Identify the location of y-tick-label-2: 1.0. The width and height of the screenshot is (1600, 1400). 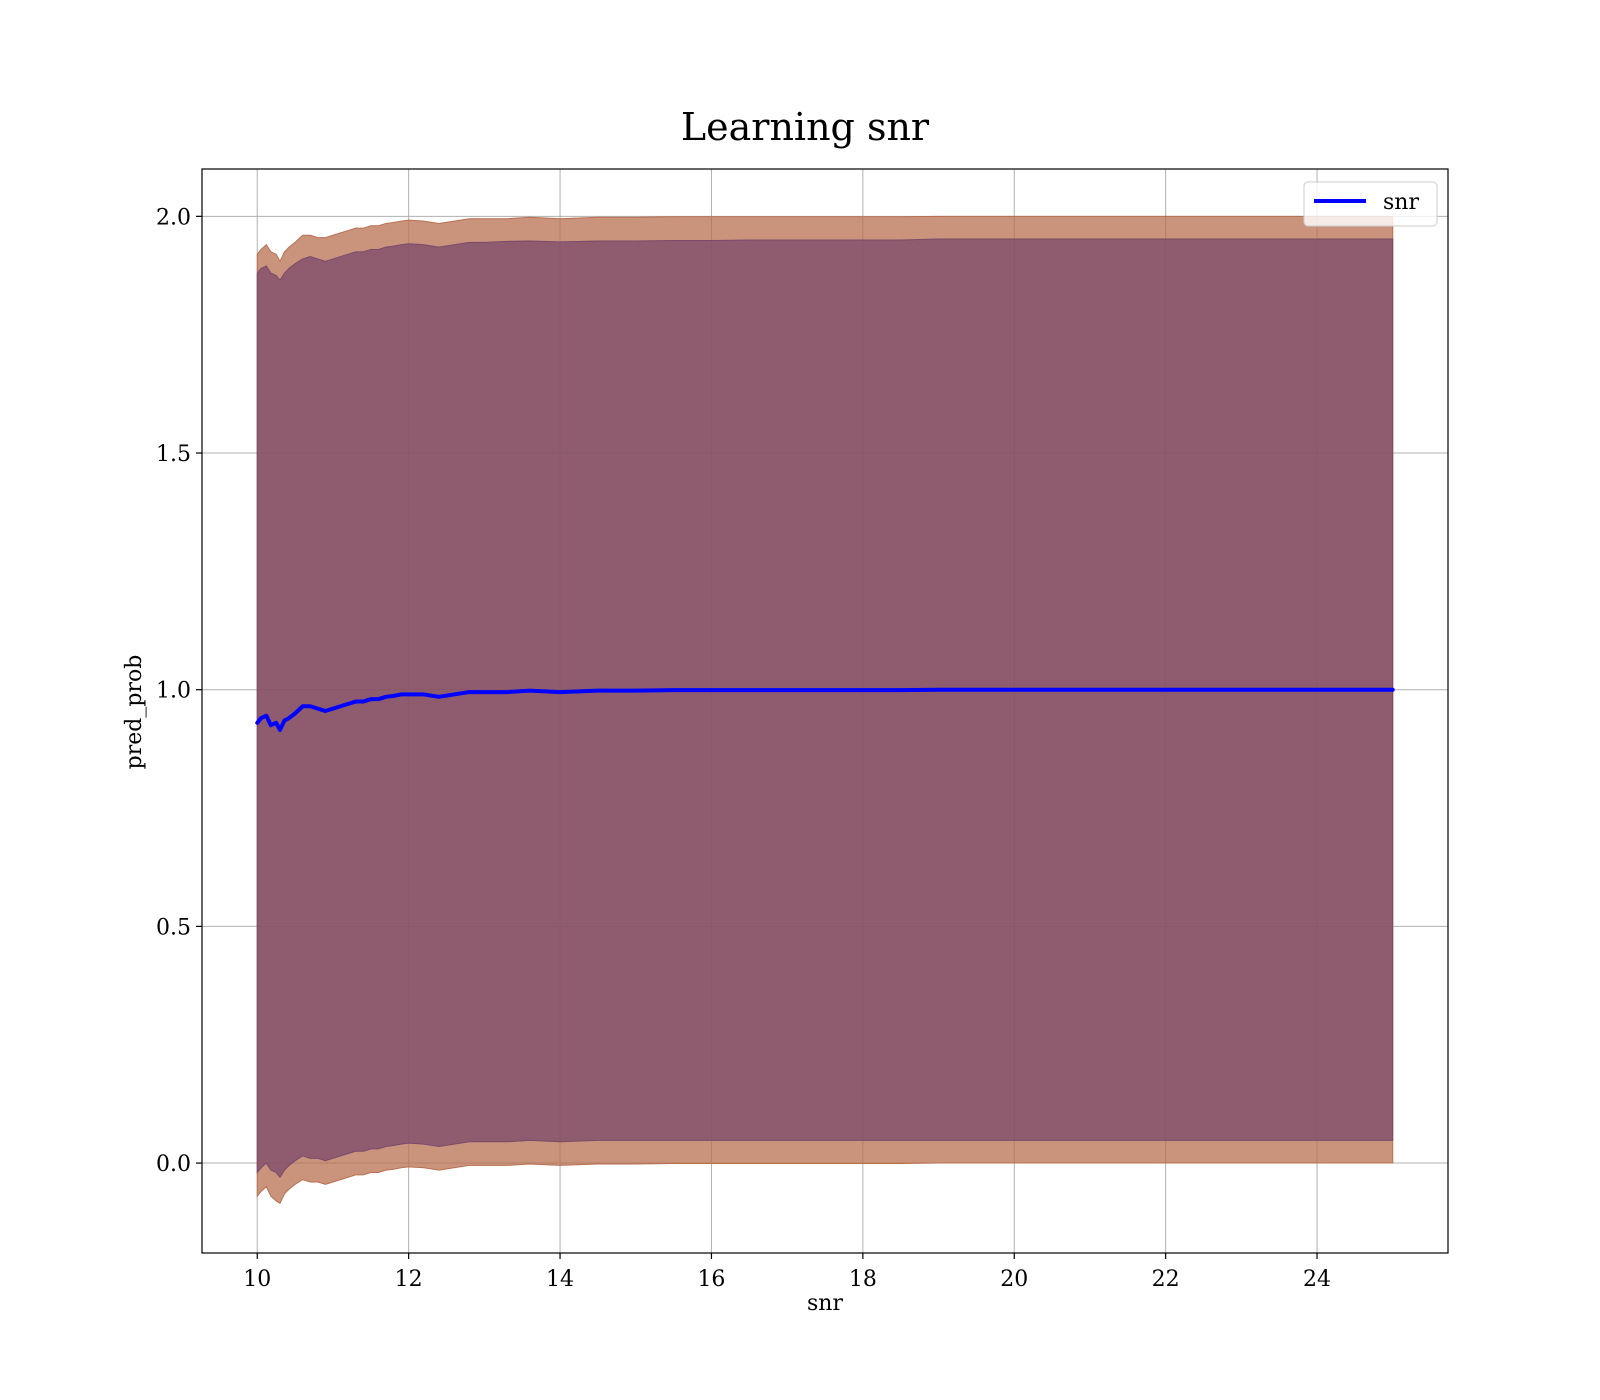
(173, 691).